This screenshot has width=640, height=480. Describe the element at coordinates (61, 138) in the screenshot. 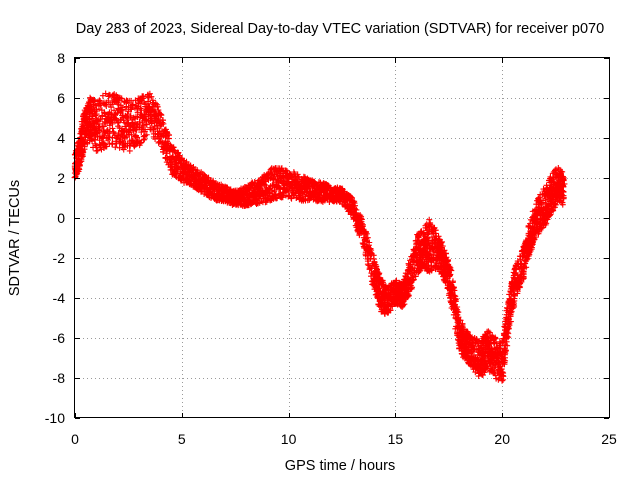

I see `y-tick-label: 4` at that location.